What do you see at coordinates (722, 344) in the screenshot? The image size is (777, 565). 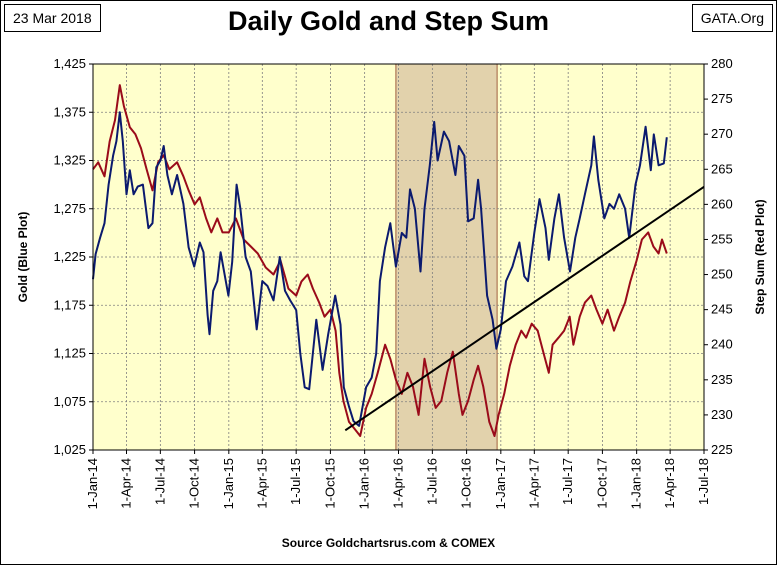 I see `y-right-tick-label: 240` at bounding box center [722, 344].